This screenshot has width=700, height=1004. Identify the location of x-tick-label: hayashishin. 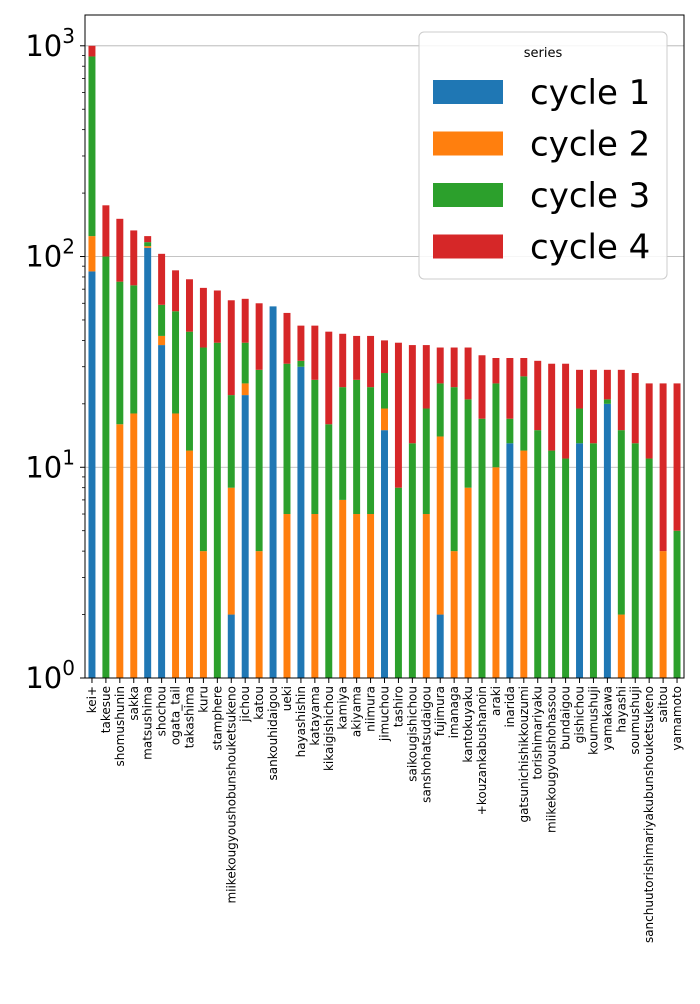
(301, 721).